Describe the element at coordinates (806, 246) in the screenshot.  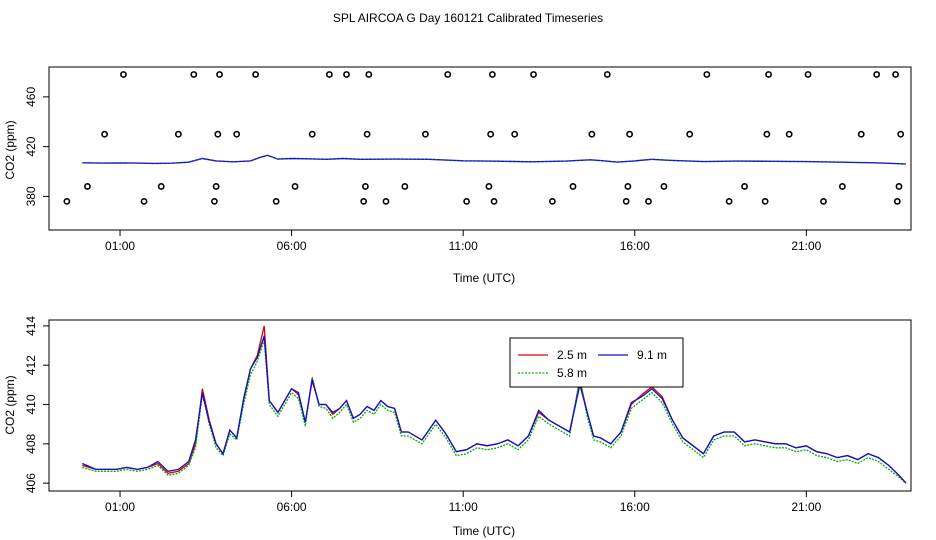
I see `top-x-tick-label: 21:00` at that location.